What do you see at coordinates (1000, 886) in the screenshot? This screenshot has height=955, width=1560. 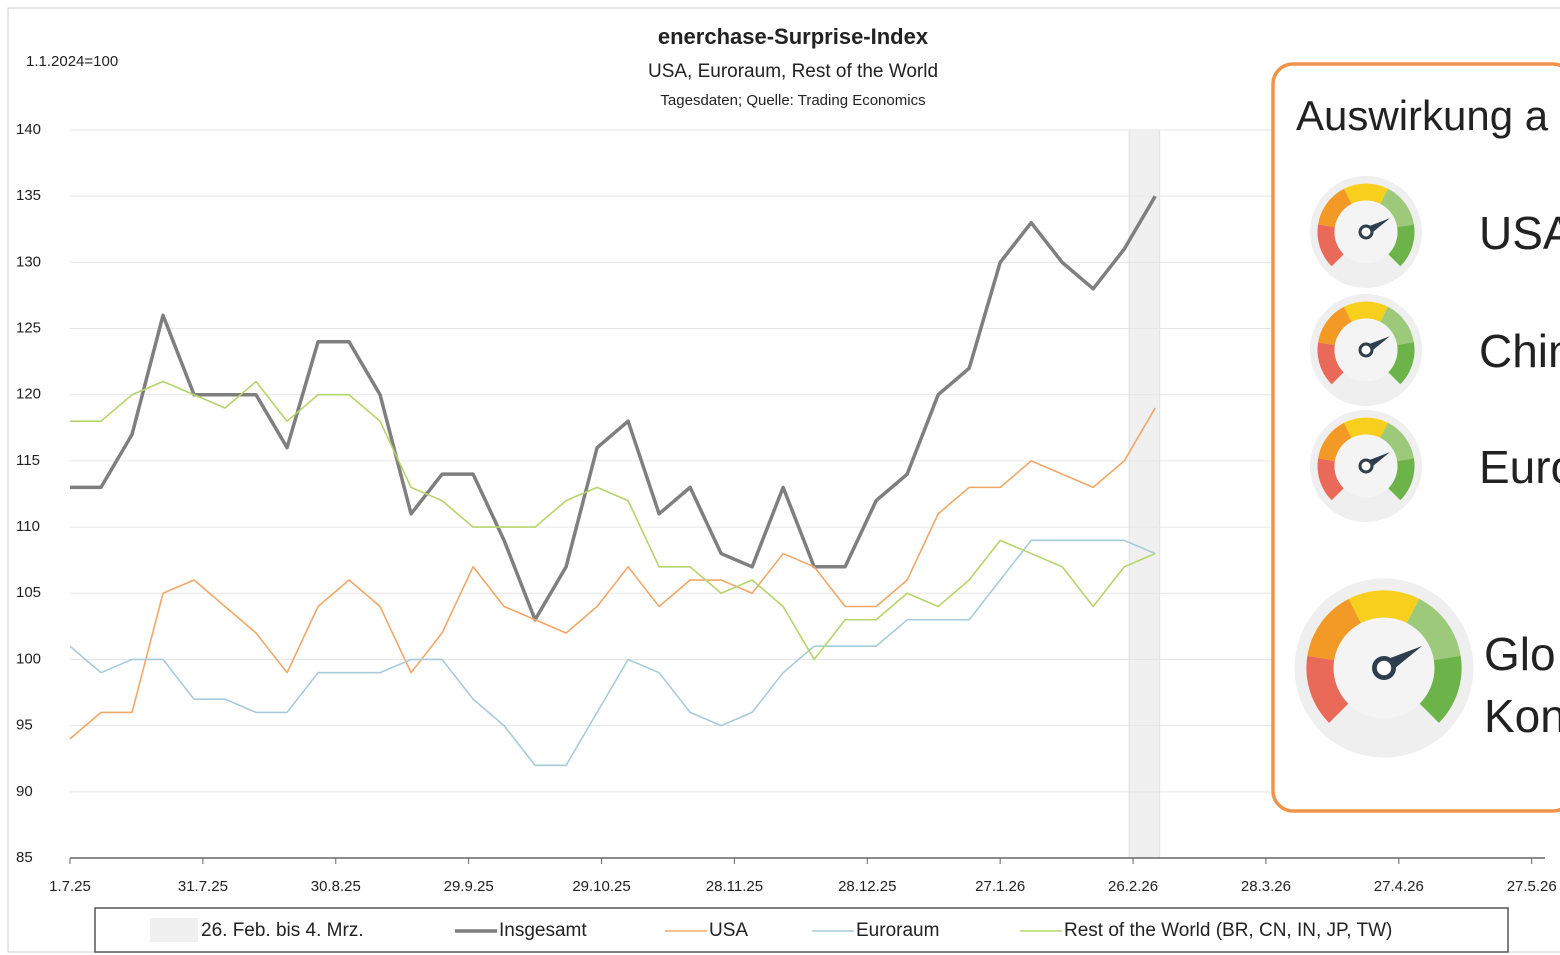 I see `x-tick-label: 27.1.26` at bounding box center [1000, 886].